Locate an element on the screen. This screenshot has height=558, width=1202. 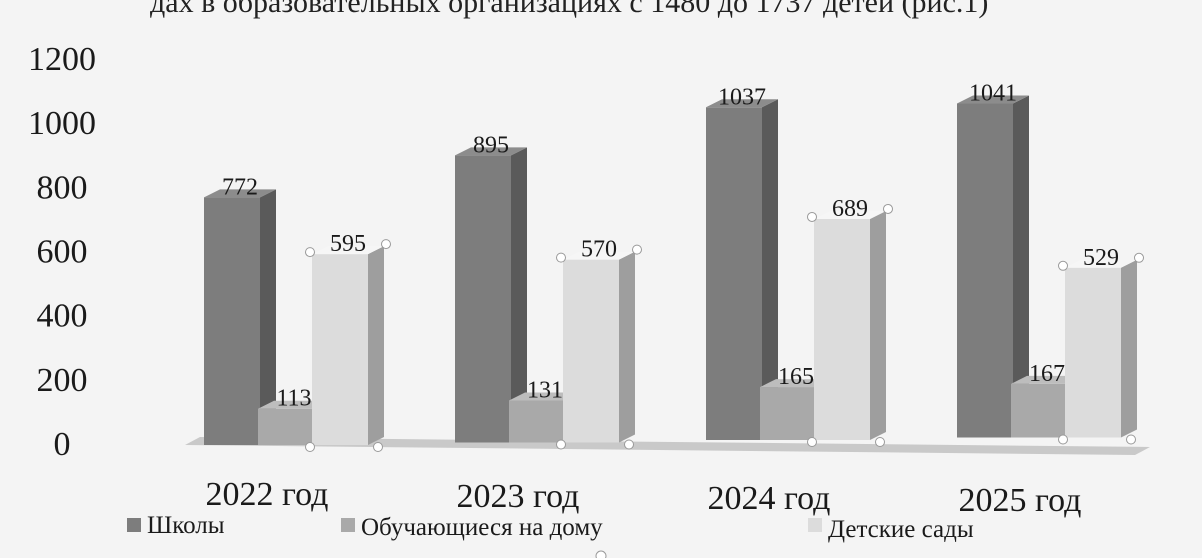
y-tick-label: 400 is located at coordinates (62, 316).